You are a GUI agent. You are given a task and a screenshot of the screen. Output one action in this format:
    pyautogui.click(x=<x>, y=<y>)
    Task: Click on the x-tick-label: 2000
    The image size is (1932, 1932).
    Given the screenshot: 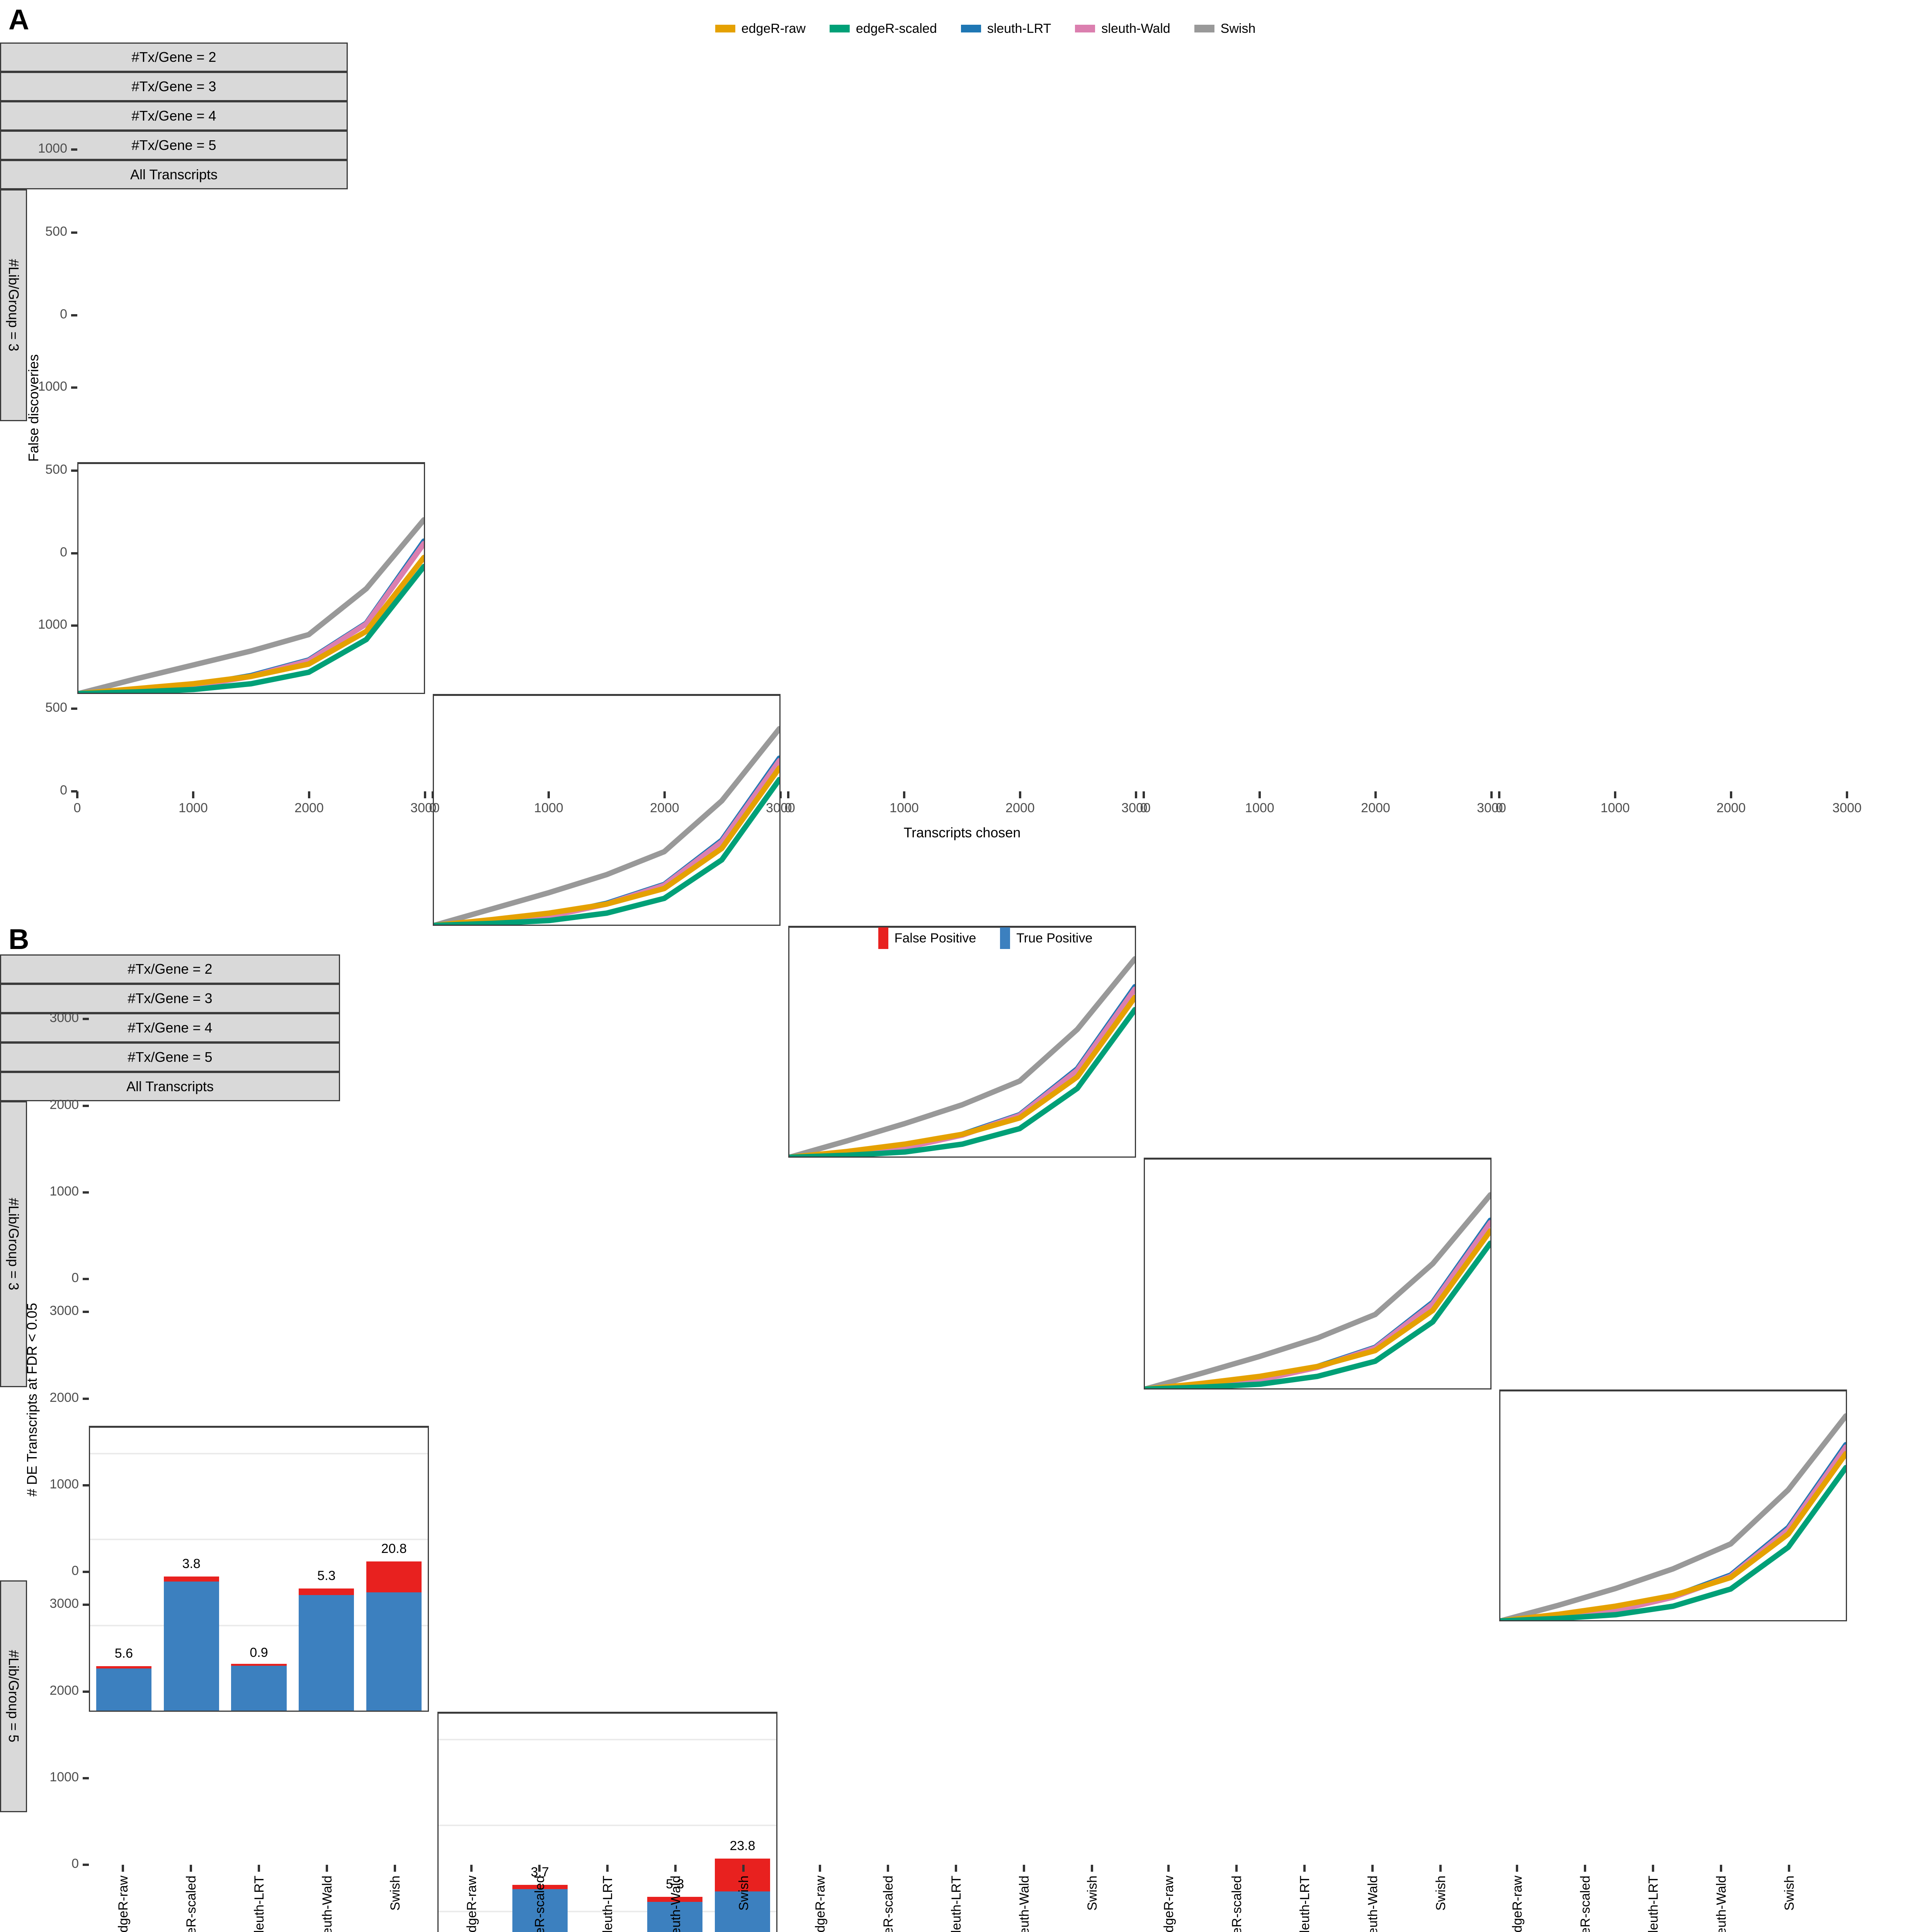 What is the action you would take?
    pyautogui.click(x=664, y=808)
    